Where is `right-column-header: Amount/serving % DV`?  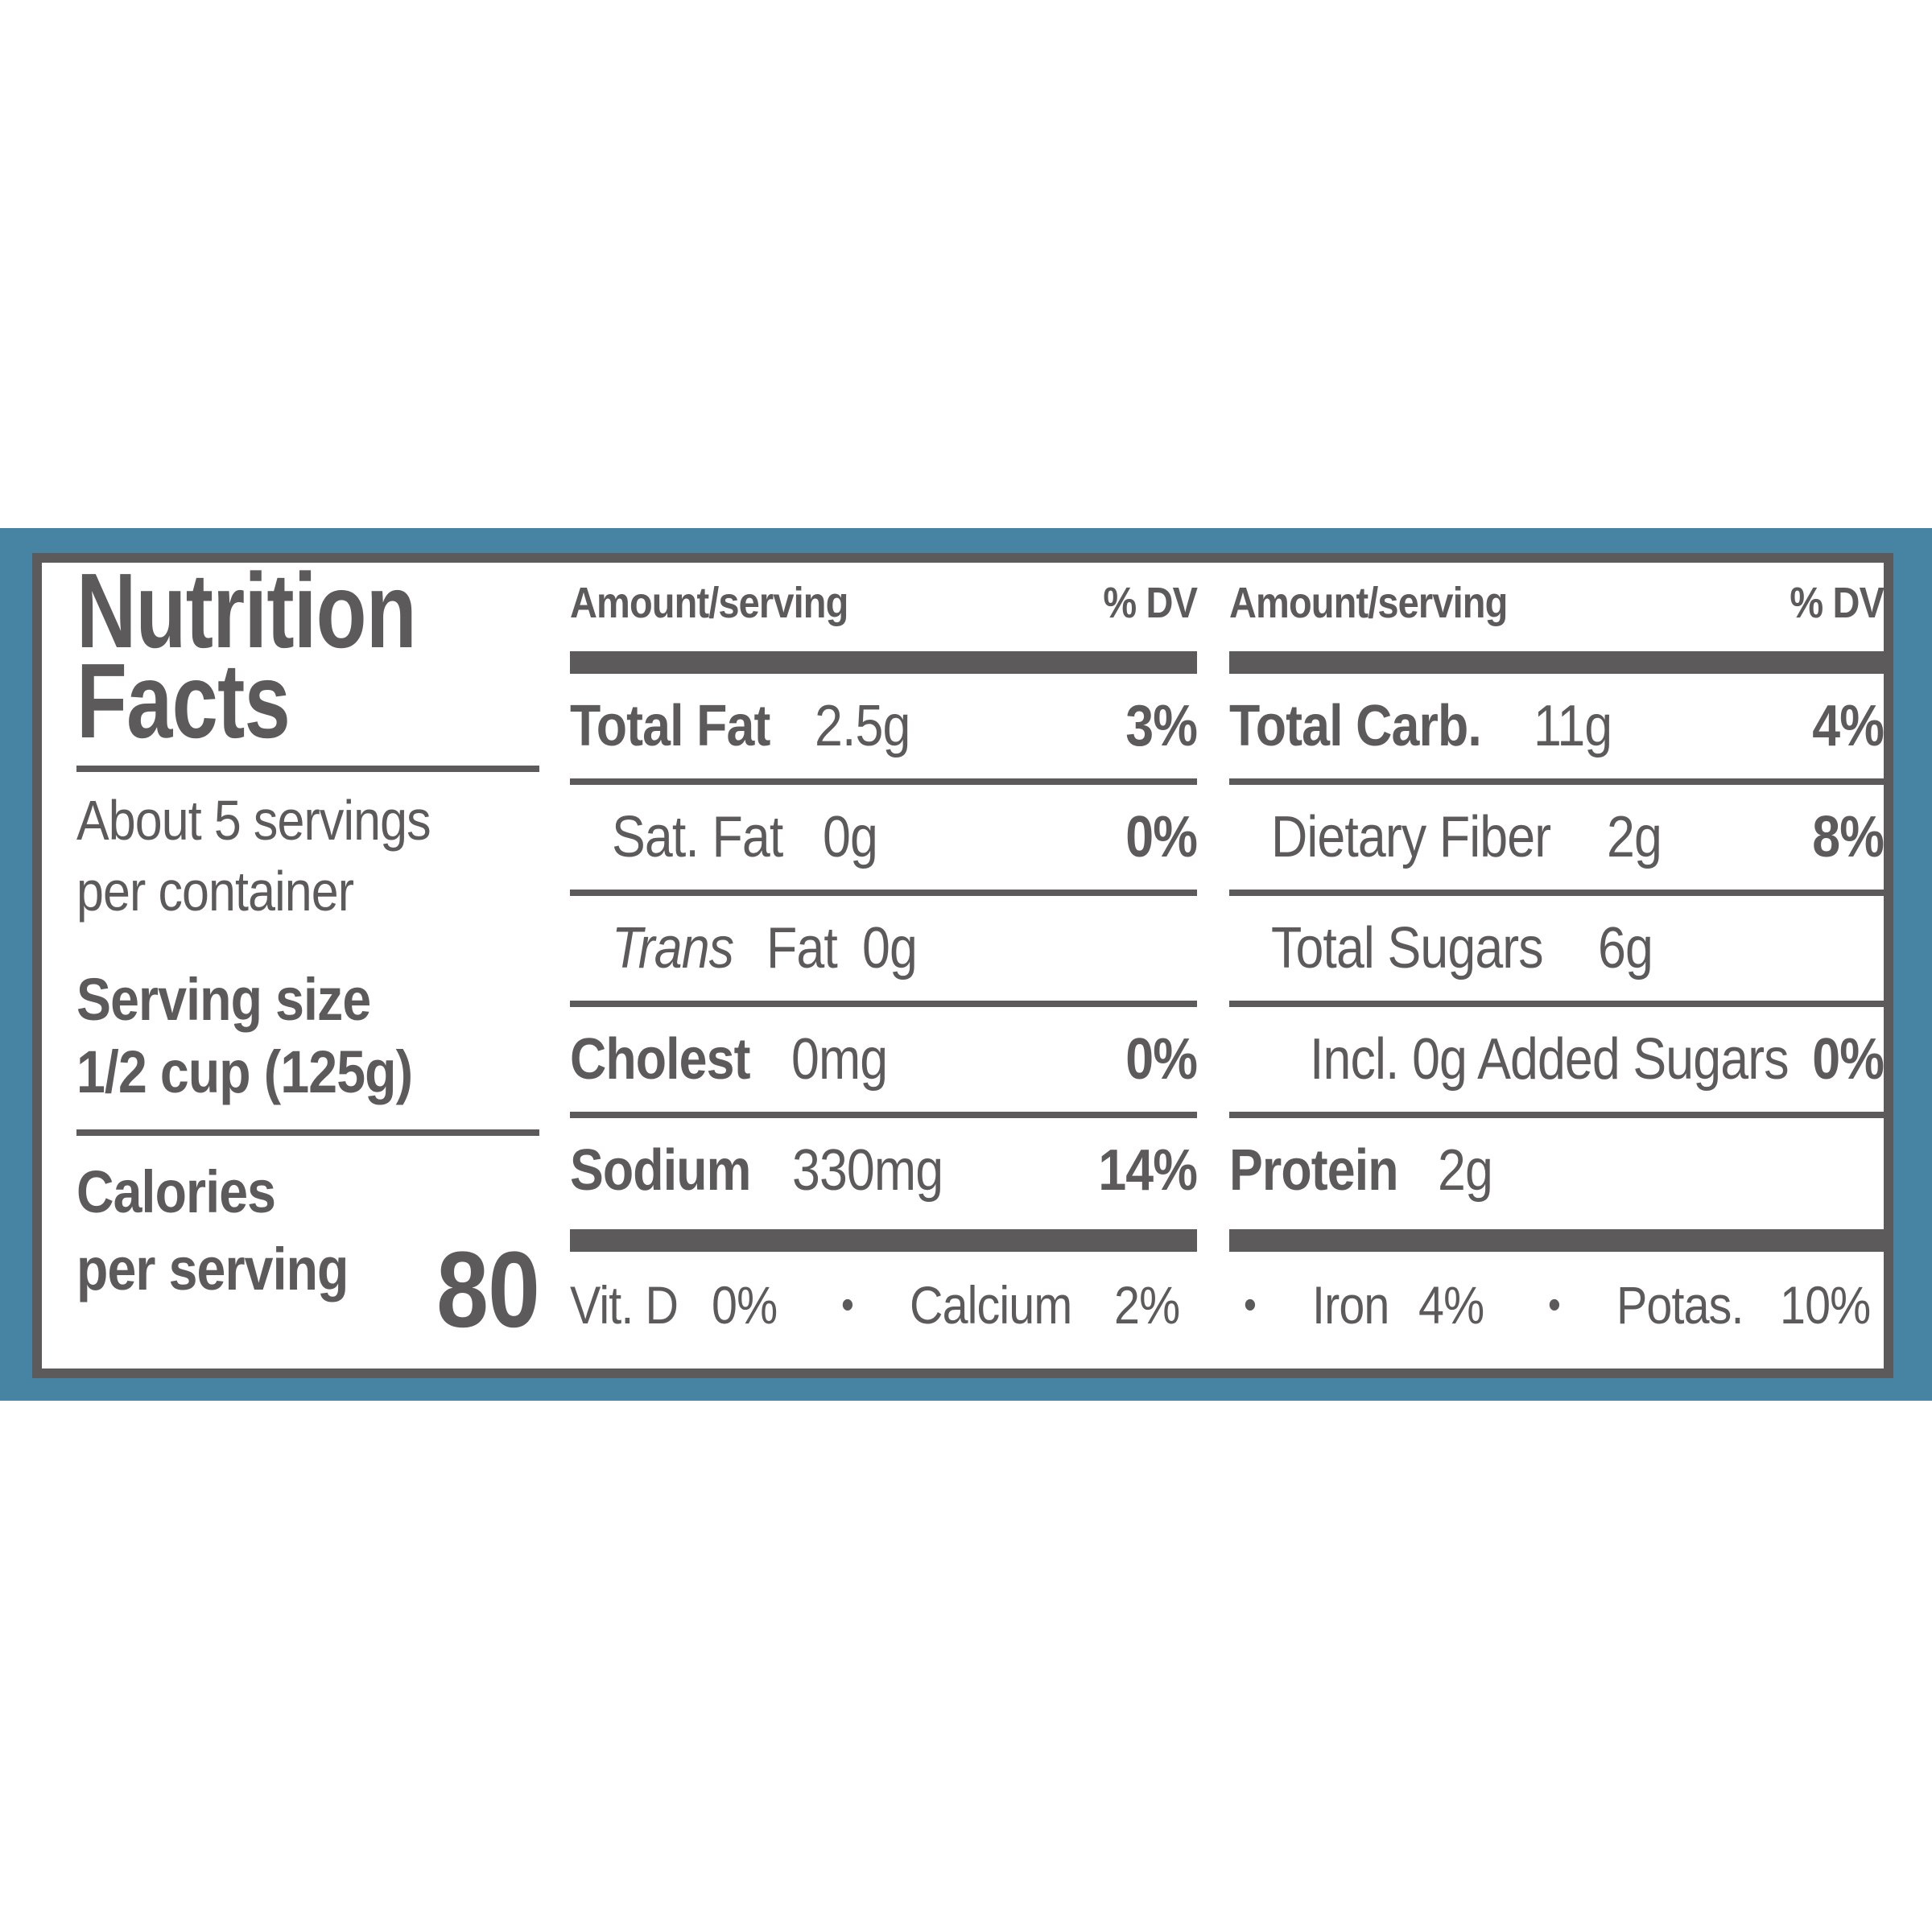 right-column-header: Amount/serving % DV is located at coordinates (1557, 603).